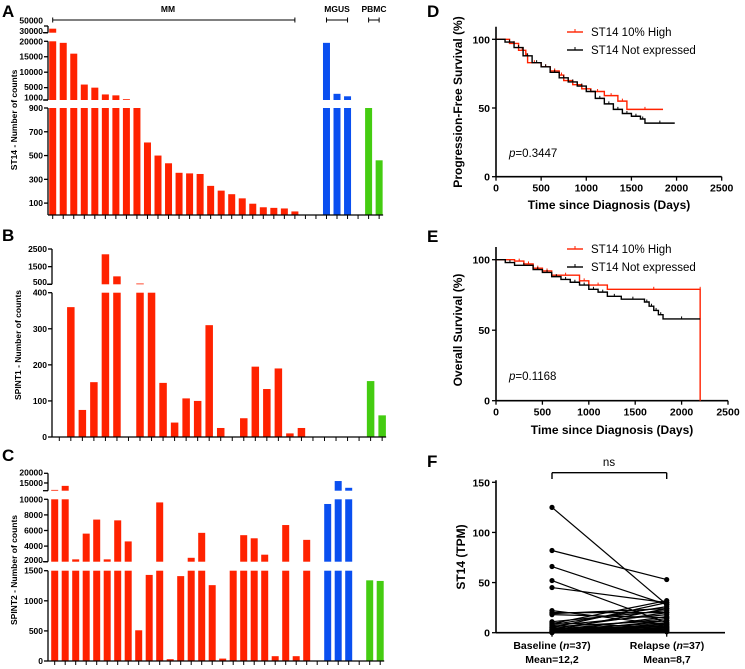  I want to click on panel-a-y-axis-label: ST14 - Number of counts, so click(14, 119).